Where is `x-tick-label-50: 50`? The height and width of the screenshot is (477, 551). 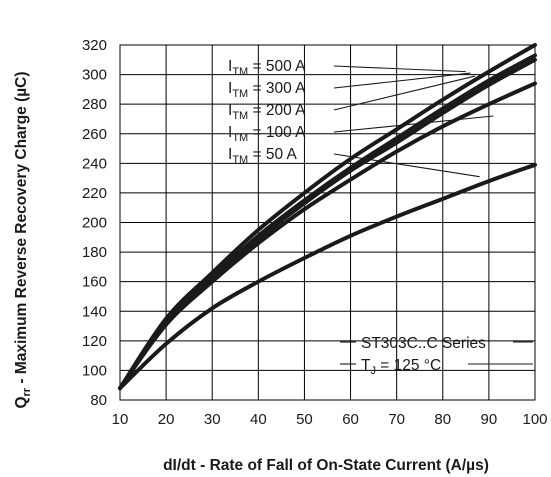
x-tick-label-50: 50 is located at coordinates (304, 419).